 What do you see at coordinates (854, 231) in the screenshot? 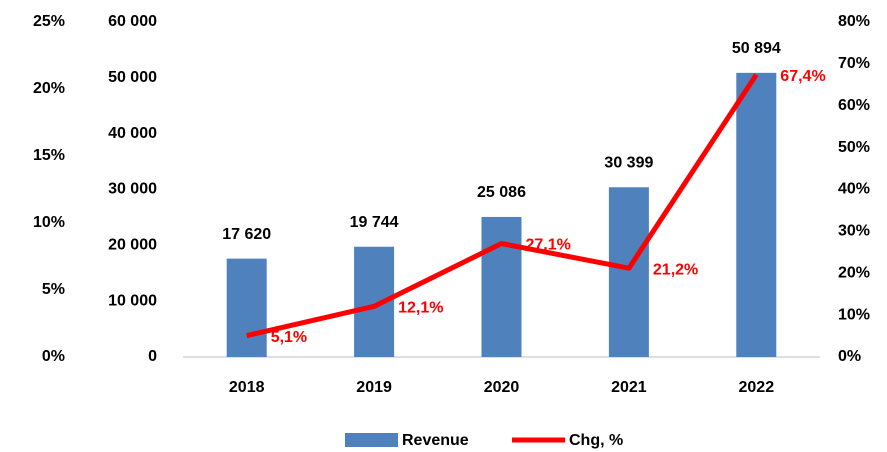
I see `y2-tick-label: 30%` at bounding box center [854, 231].